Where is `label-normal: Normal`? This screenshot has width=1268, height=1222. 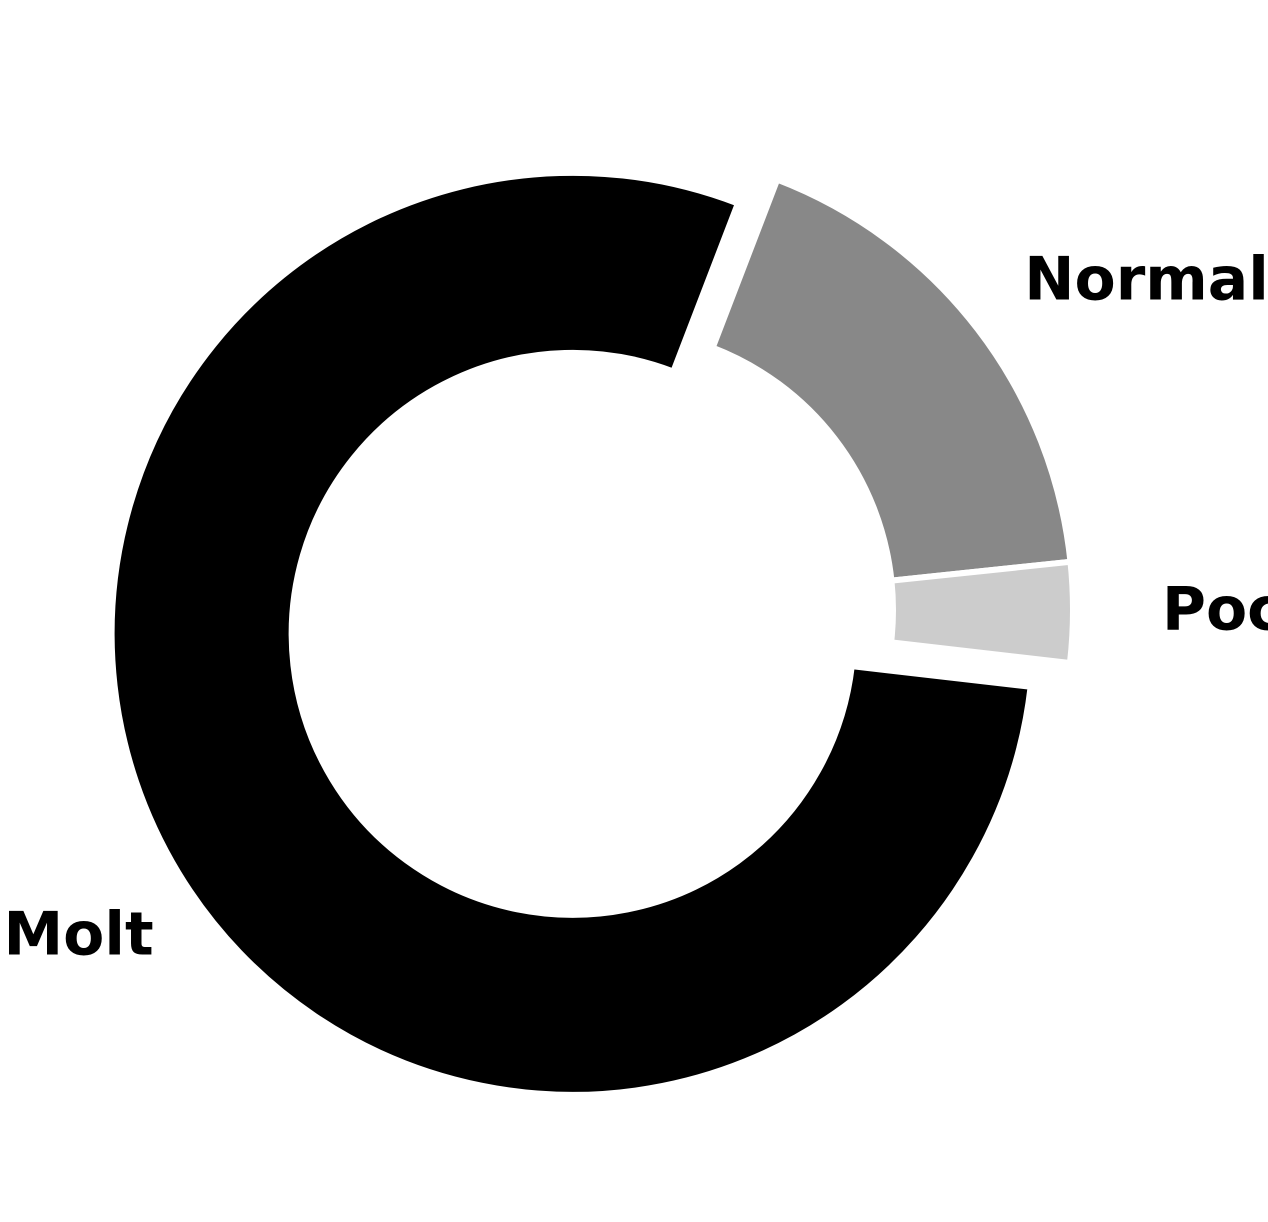
label-normal: Normal is located at coordinates (1146, 280).